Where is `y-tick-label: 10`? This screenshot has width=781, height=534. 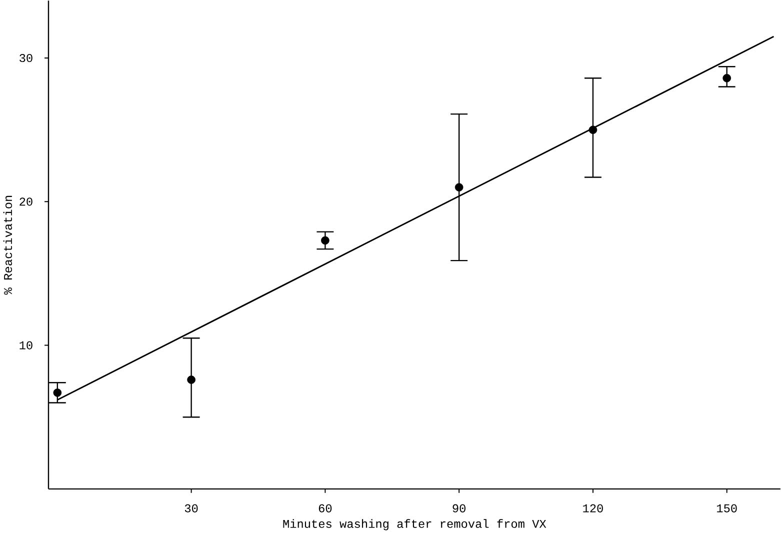 y-tick-label: 10 is located at coordinates (26, 345).